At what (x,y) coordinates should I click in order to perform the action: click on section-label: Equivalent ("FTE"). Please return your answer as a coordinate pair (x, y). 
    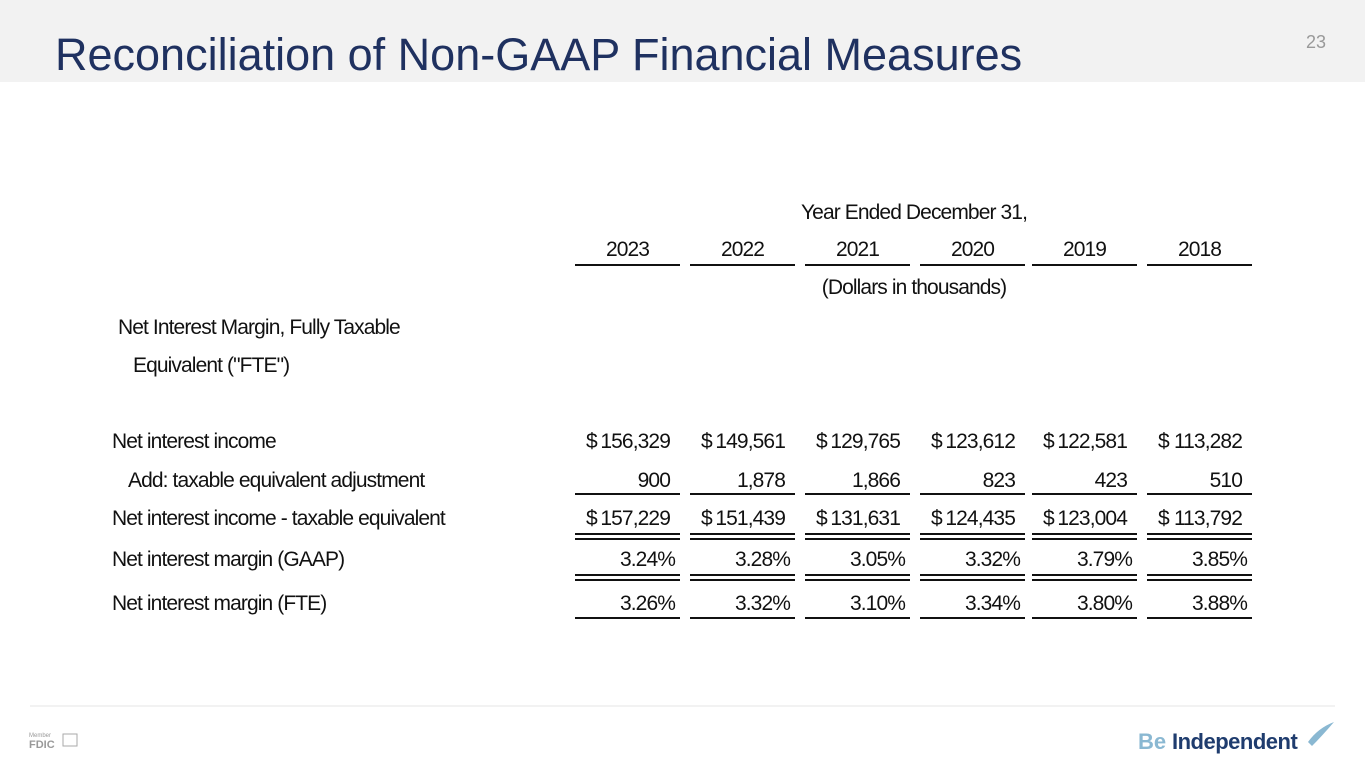
    Looking at the image, I should click on (211, 365).